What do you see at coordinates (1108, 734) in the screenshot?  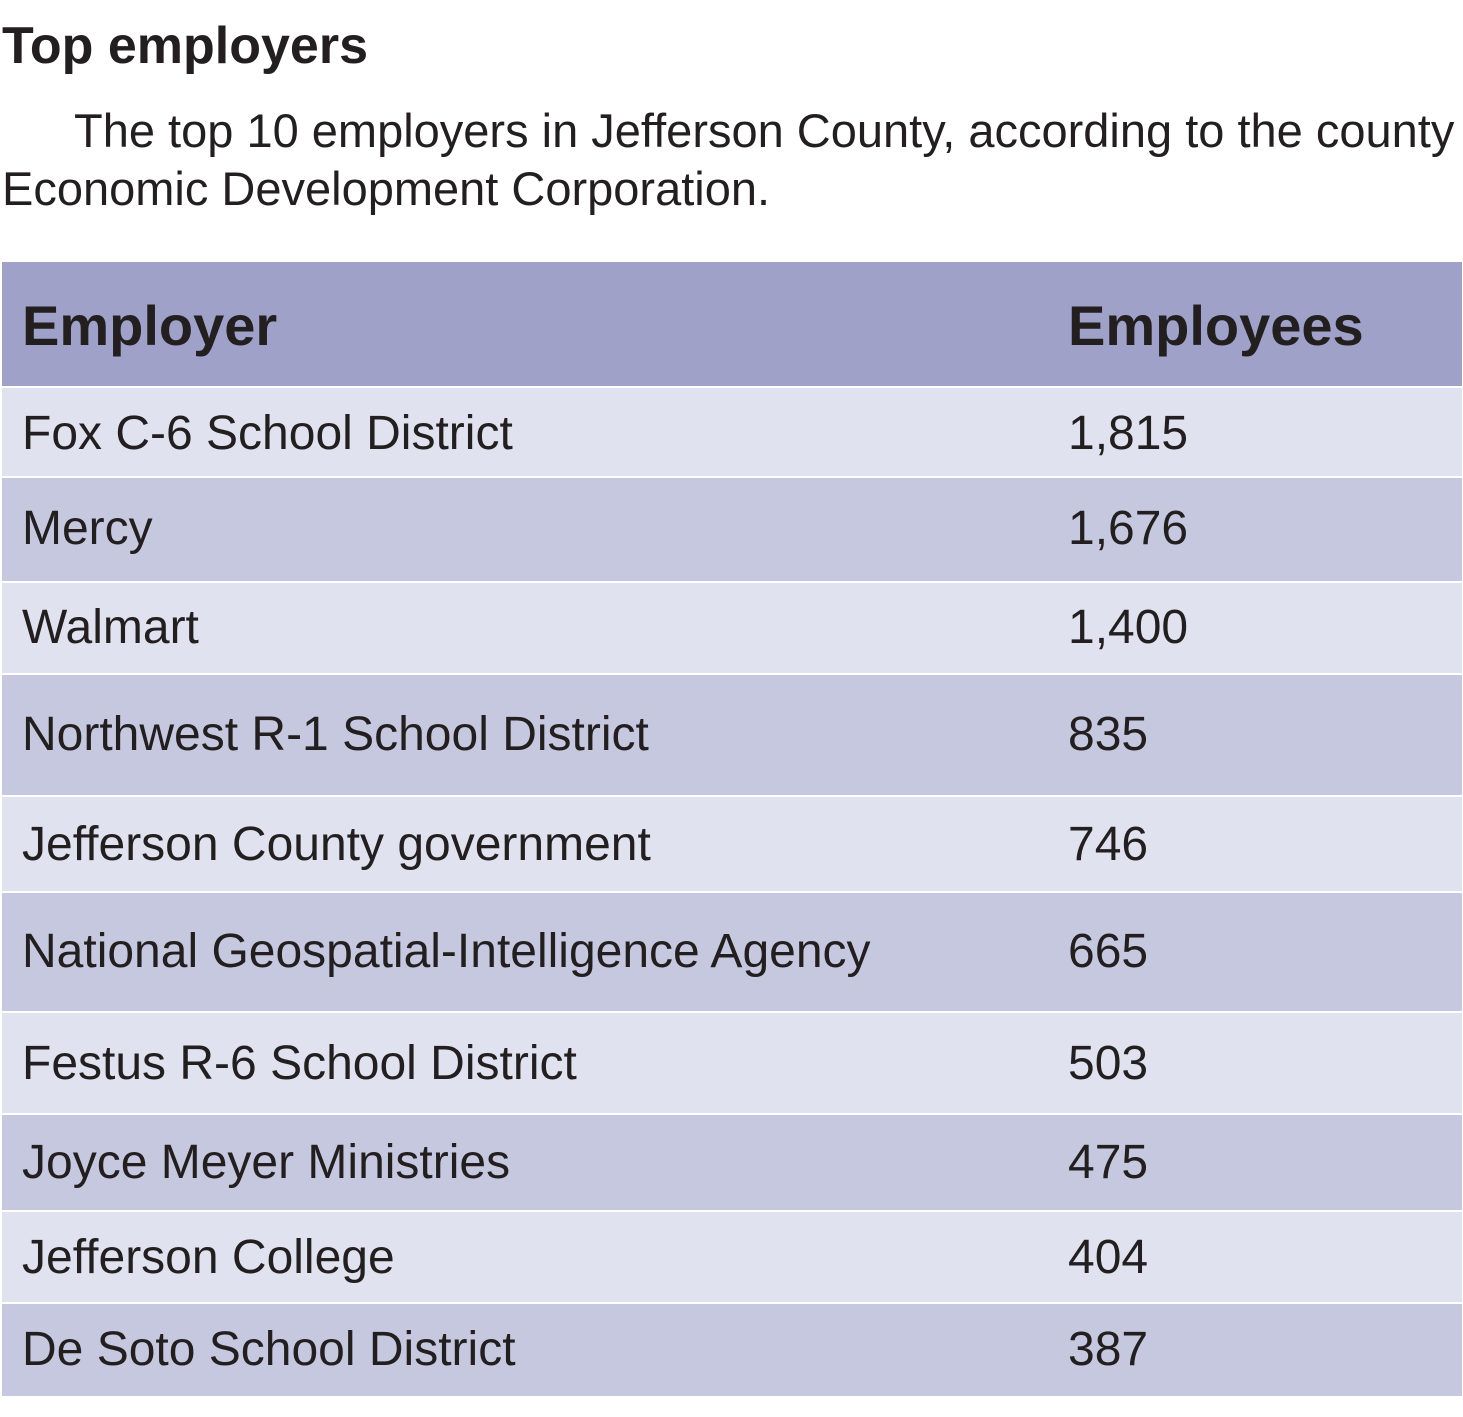 I see `employee-count-cell: 835` at bounding box center [1108, 734].